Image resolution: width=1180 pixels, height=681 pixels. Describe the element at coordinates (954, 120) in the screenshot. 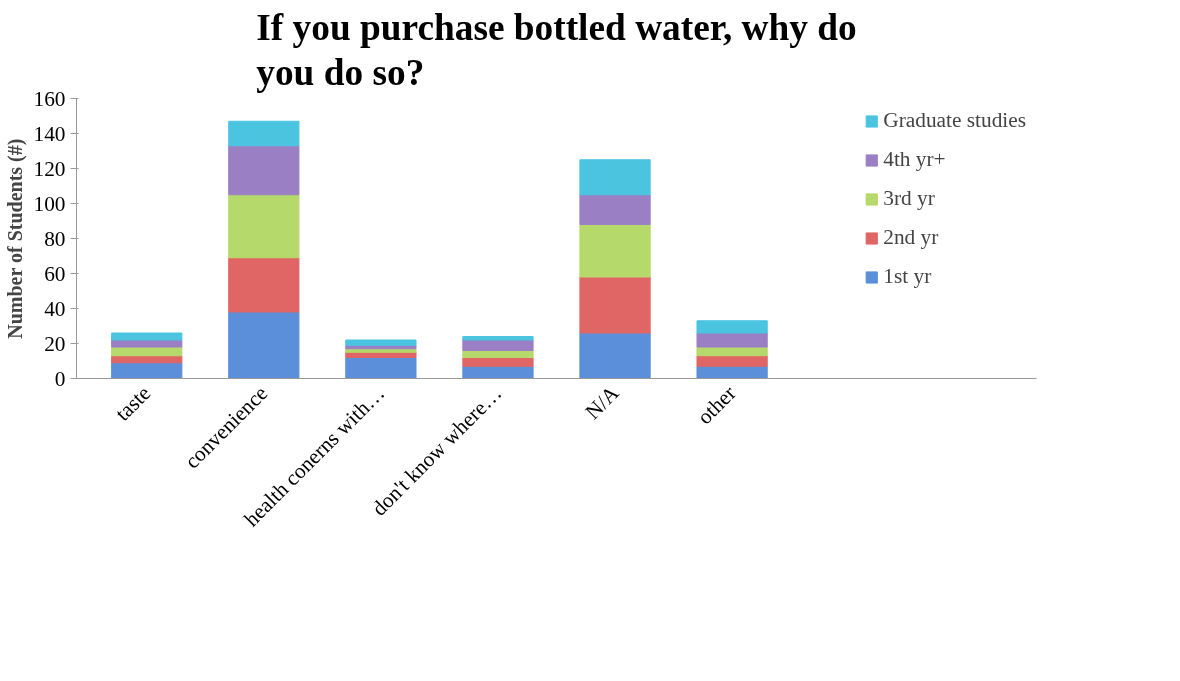

I see `legend-label: Graduate studies` at that location.